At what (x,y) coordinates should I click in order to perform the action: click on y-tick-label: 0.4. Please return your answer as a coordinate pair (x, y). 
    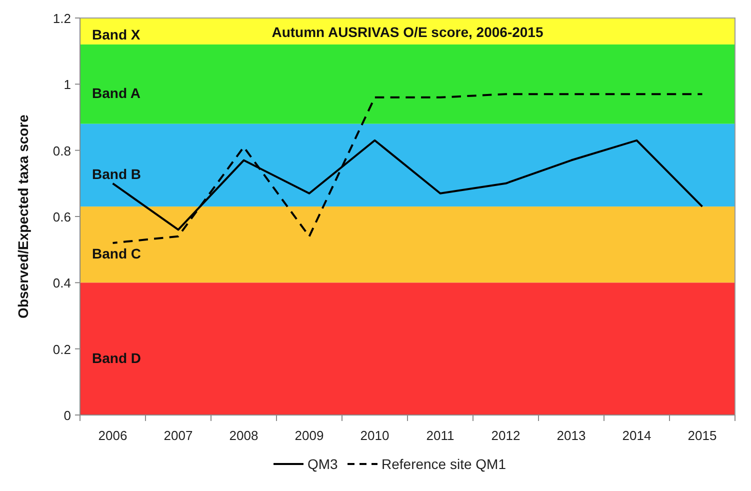
    Looking at the image, I should click on (61, 283).